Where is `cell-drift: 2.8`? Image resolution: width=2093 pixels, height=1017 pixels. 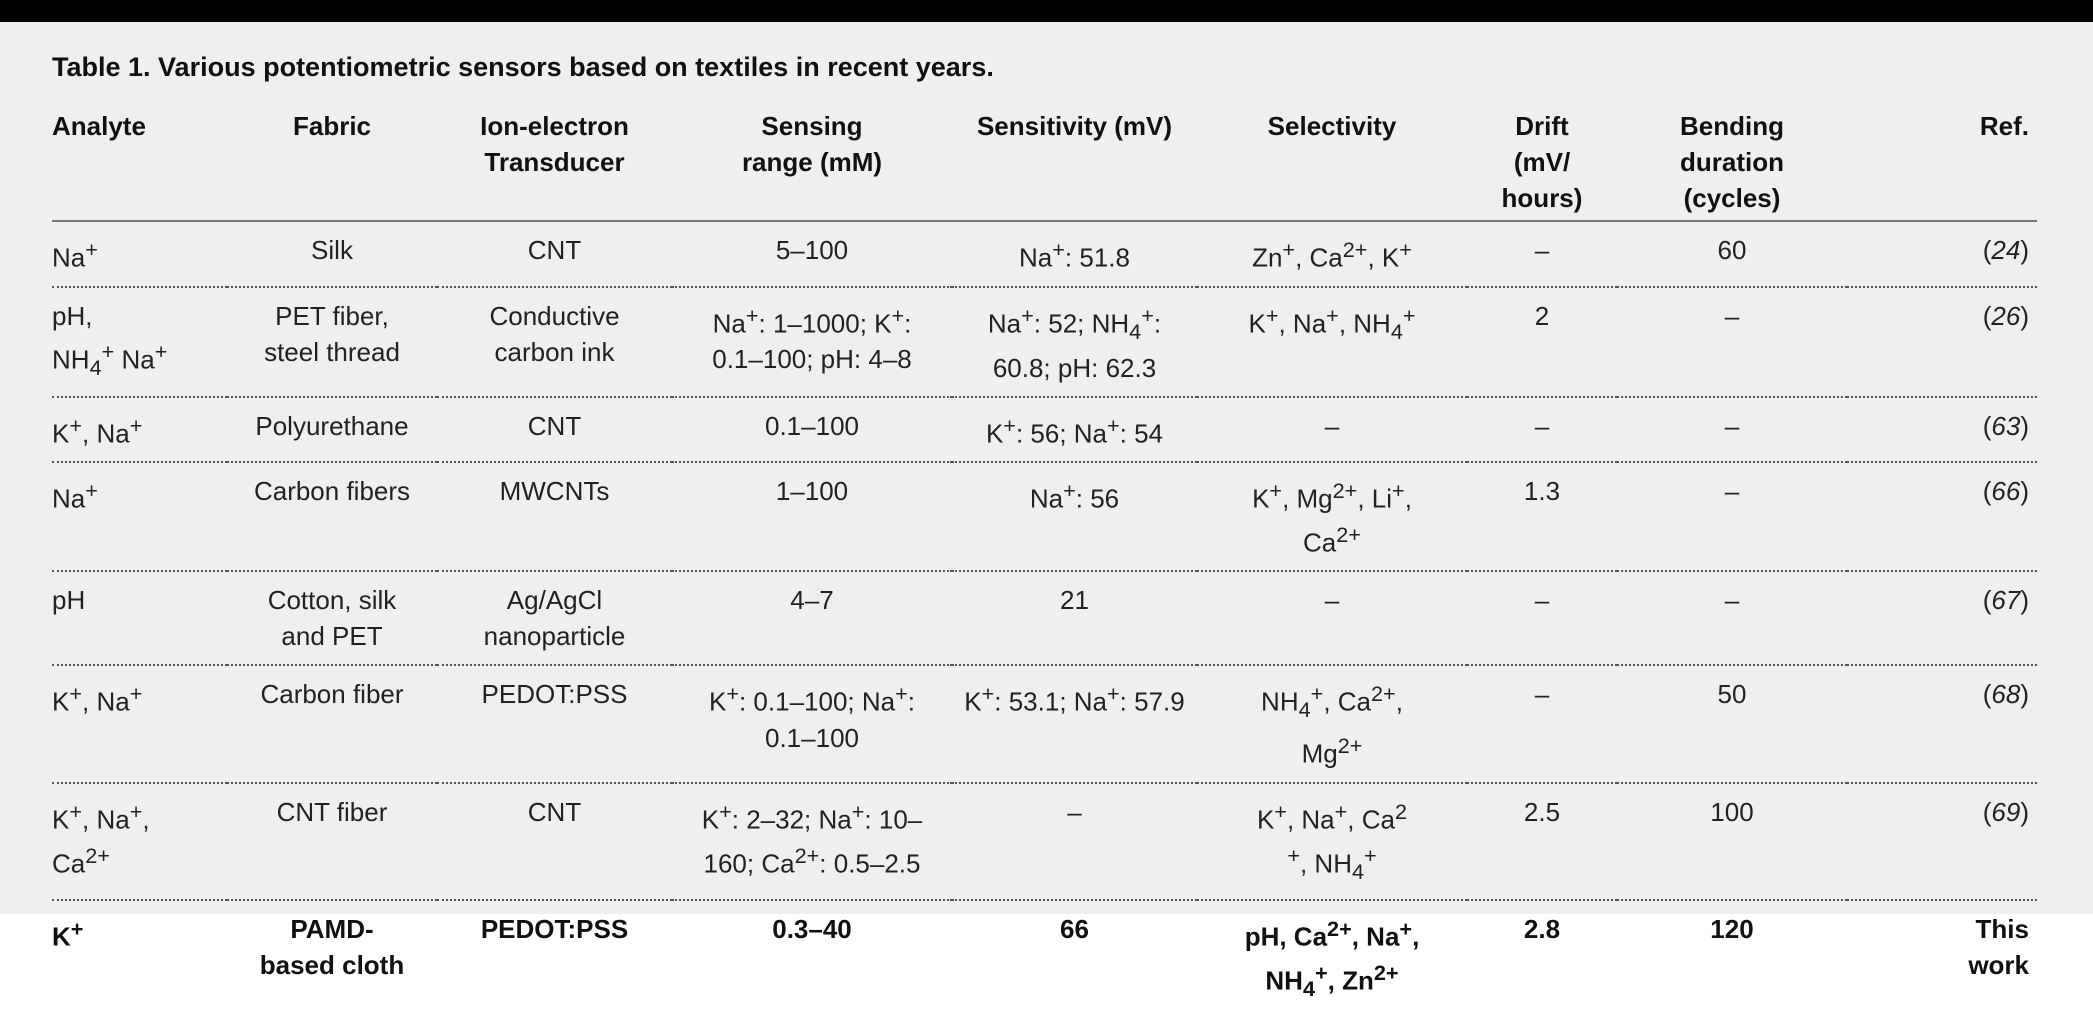
cell-drift: 2.8 is located at coordinates (1542, 929).